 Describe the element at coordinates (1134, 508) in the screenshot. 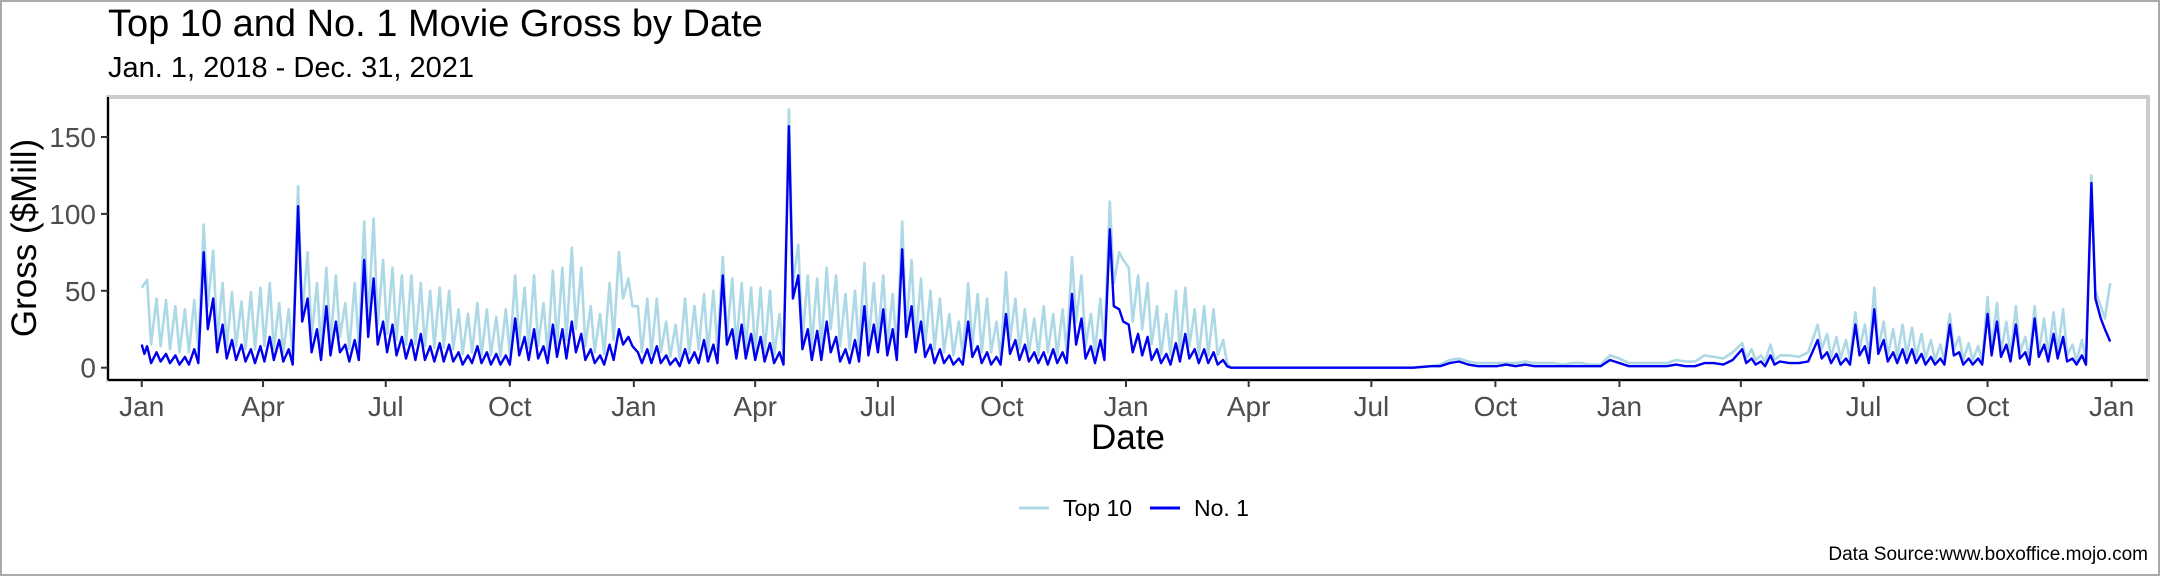

I see `legend: Top 10 No. 1` at that location.